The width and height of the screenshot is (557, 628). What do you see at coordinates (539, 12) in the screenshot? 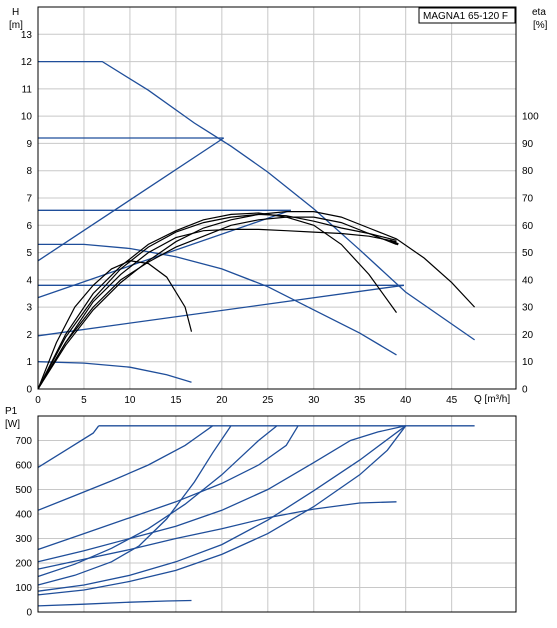
I see `eta-axis-label: eta` at bounding box center [539, 12].